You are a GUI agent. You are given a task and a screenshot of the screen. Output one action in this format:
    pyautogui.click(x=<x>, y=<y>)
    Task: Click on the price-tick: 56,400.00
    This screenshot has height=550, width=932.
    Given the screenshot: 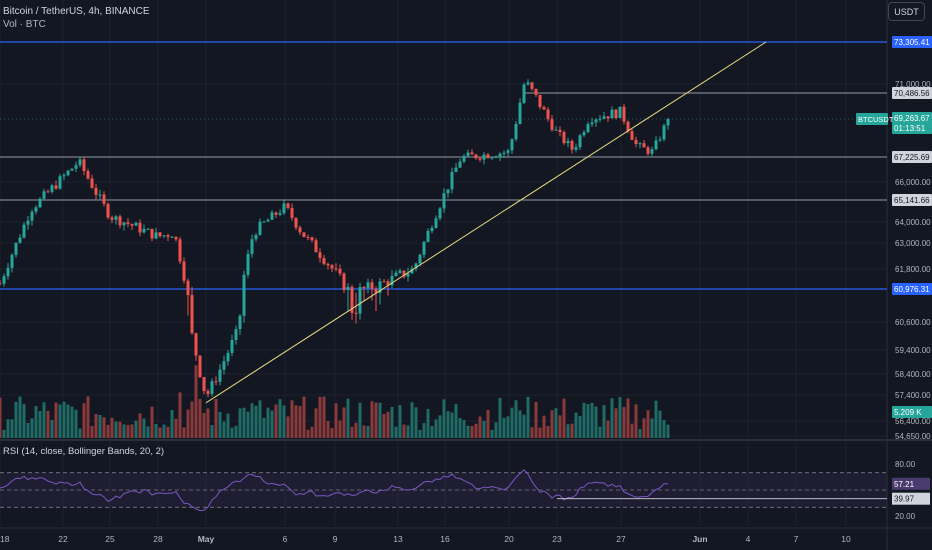 What is the action you would take?
    pyautogui.click(x=913, y=421)
    